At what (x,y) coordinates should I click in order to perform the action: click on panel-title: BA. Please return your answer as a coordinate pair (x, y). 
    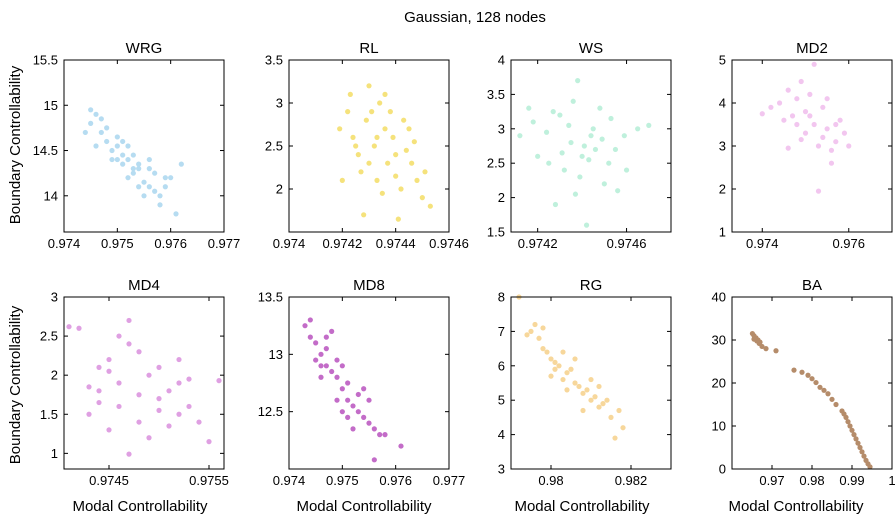
    Looking at the image, I should click on (812, 285).